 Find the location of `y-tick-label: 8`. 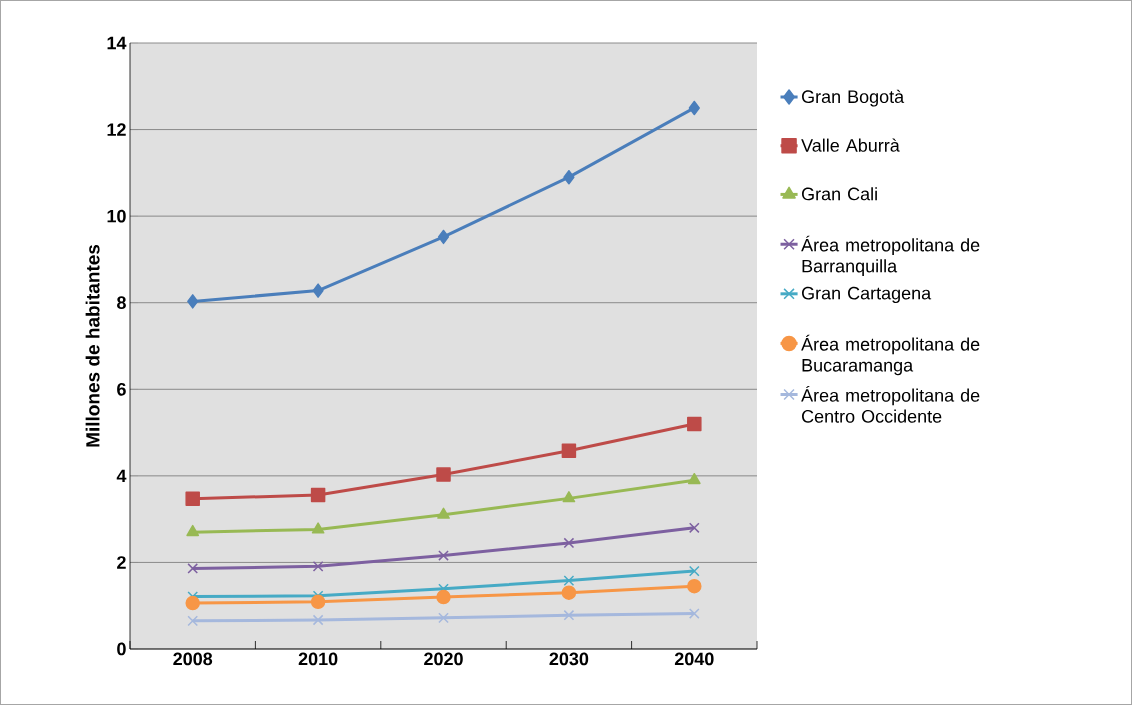

y-tick-label: 8 is located at coordinates (121, 303).